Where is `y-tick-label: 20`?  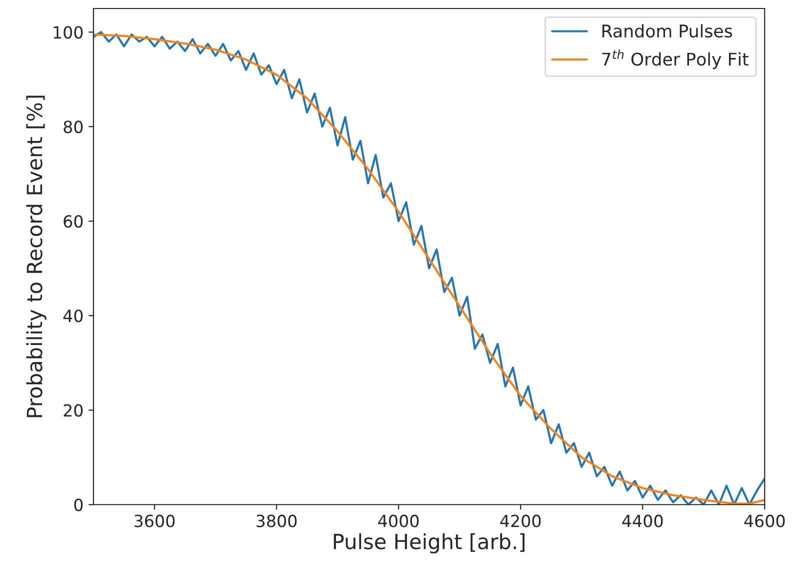 y-tick-label: 20 is located at coordinates (73, 410).